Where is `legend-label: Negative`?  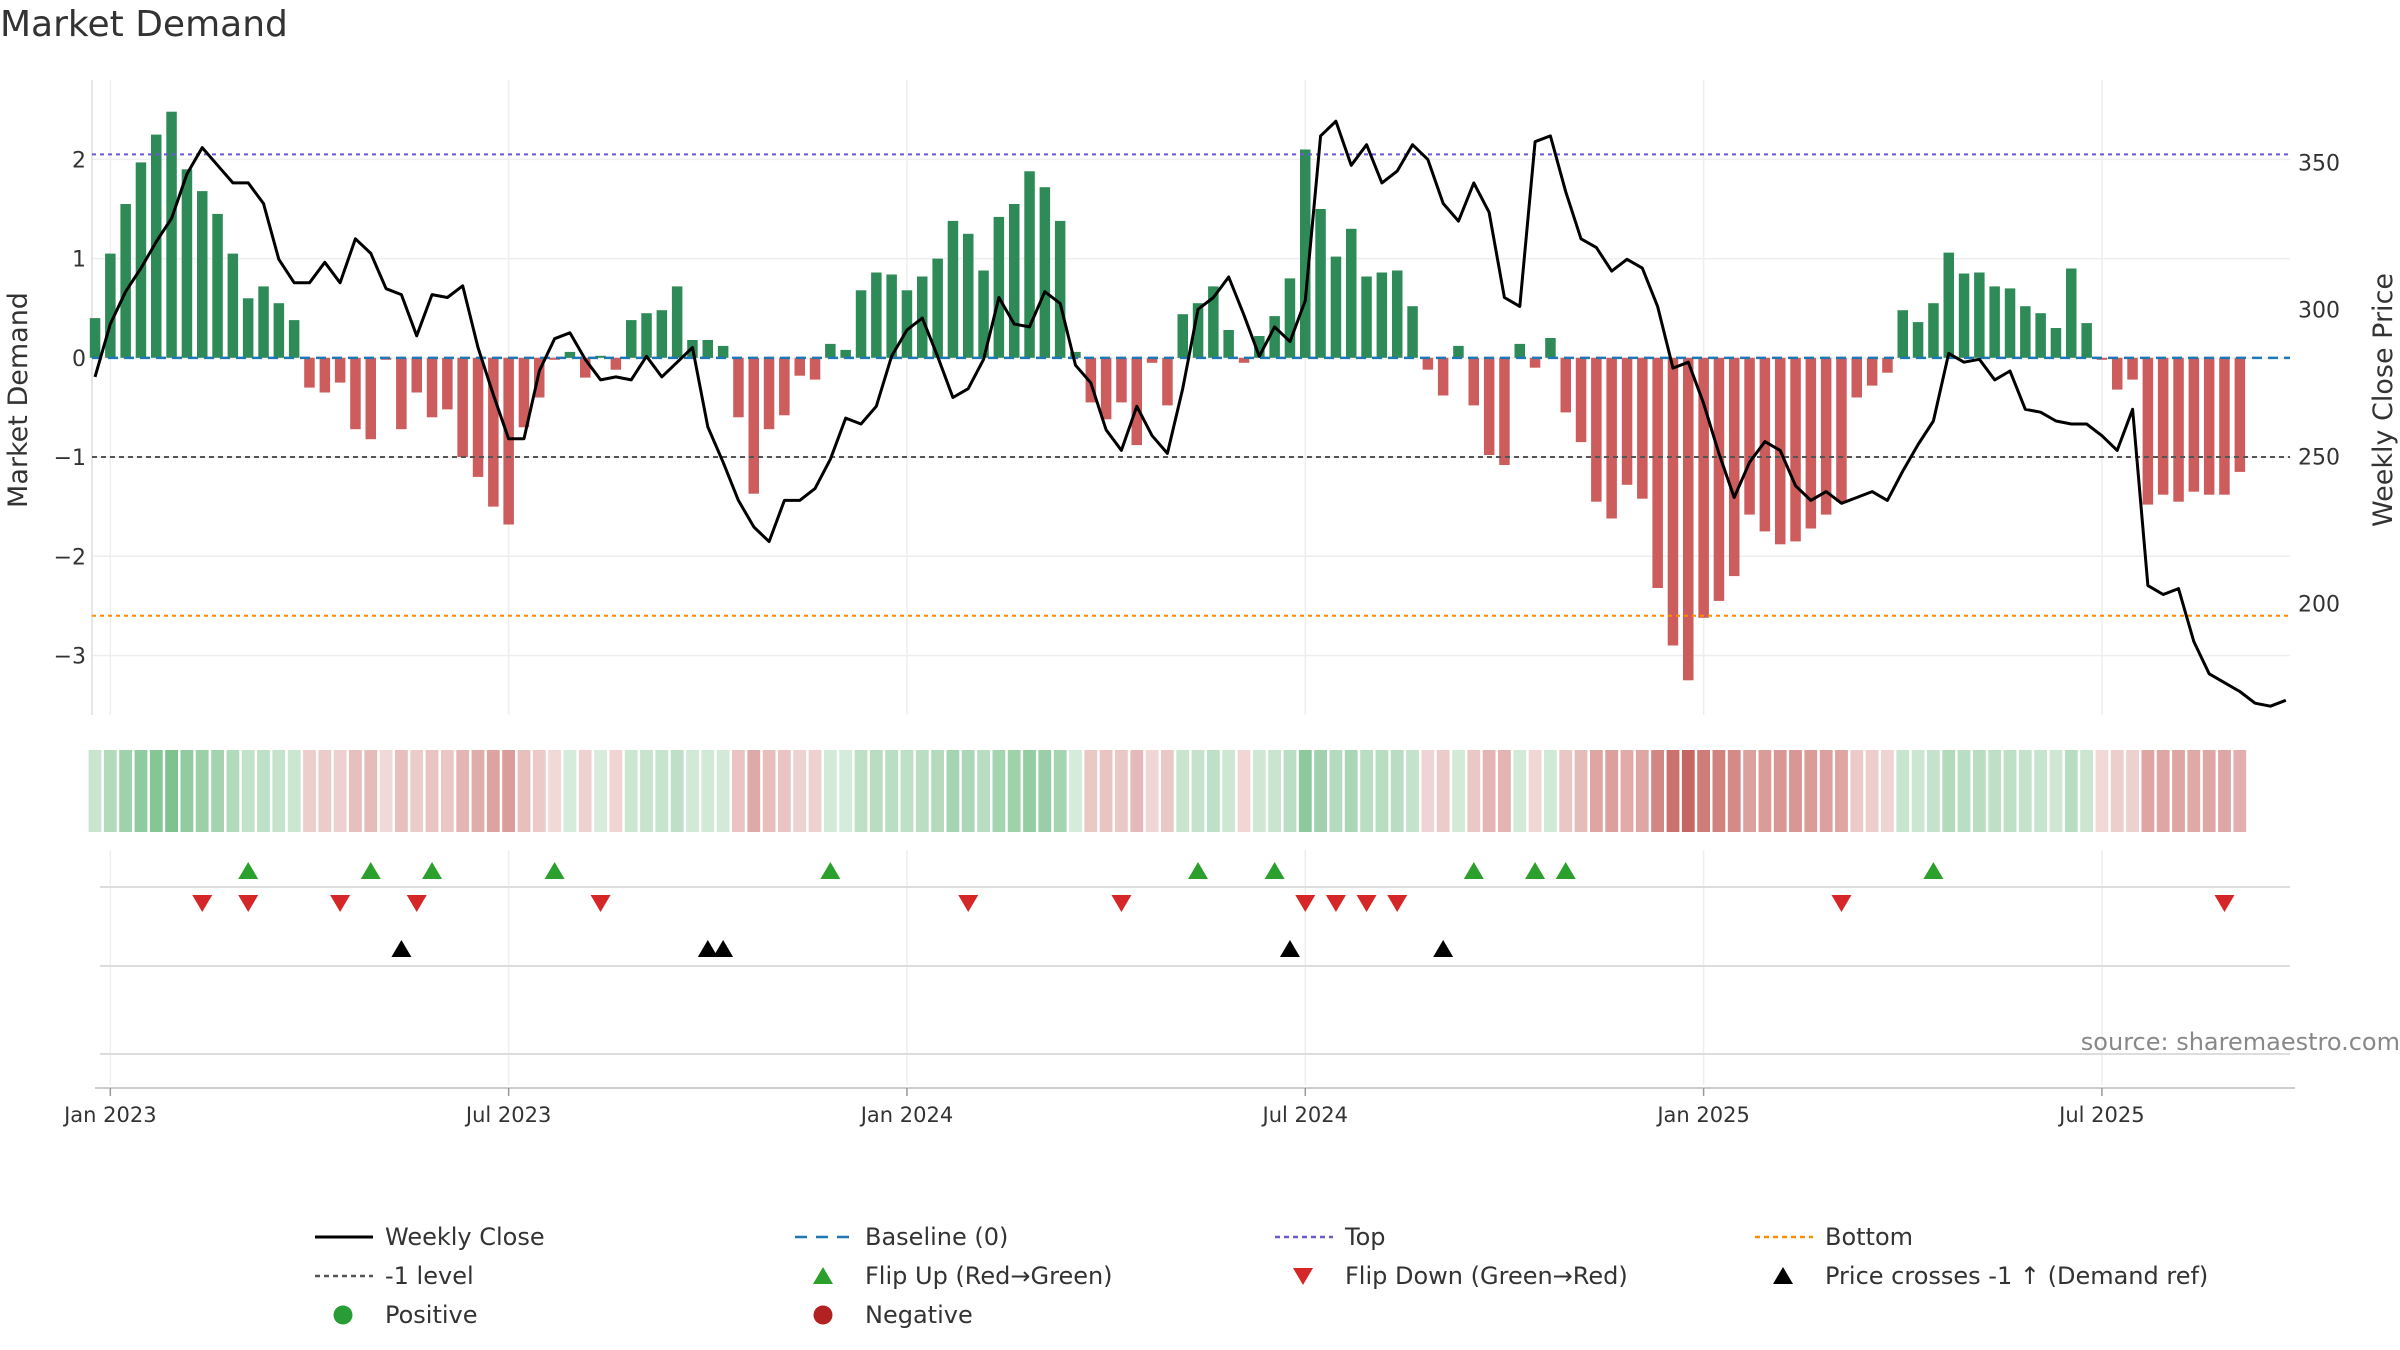 legend-label: Negative is located at coordinates (919, 1315).